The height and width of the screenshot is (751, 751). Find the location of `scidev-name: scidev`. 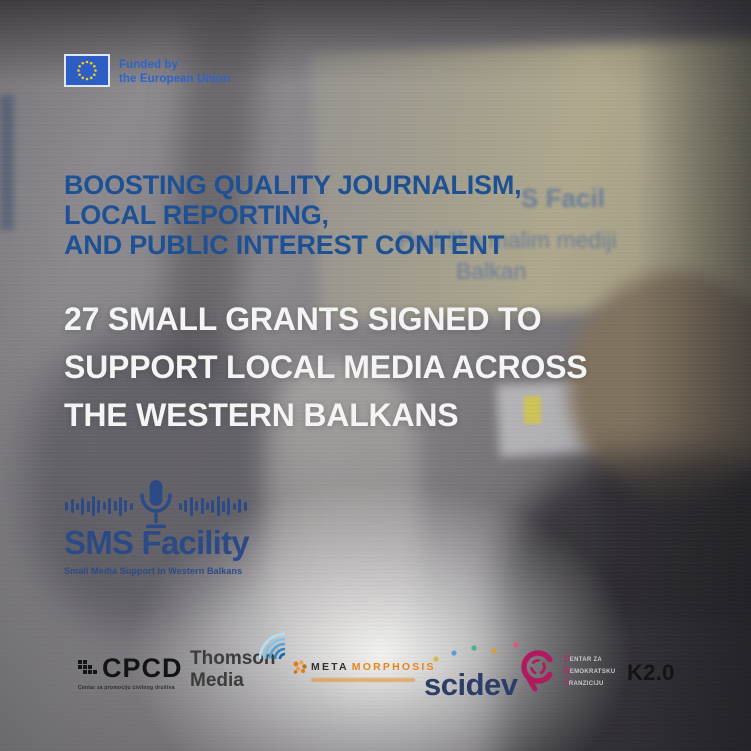

scidev-name: scidev is located at coordinates (471, 684).